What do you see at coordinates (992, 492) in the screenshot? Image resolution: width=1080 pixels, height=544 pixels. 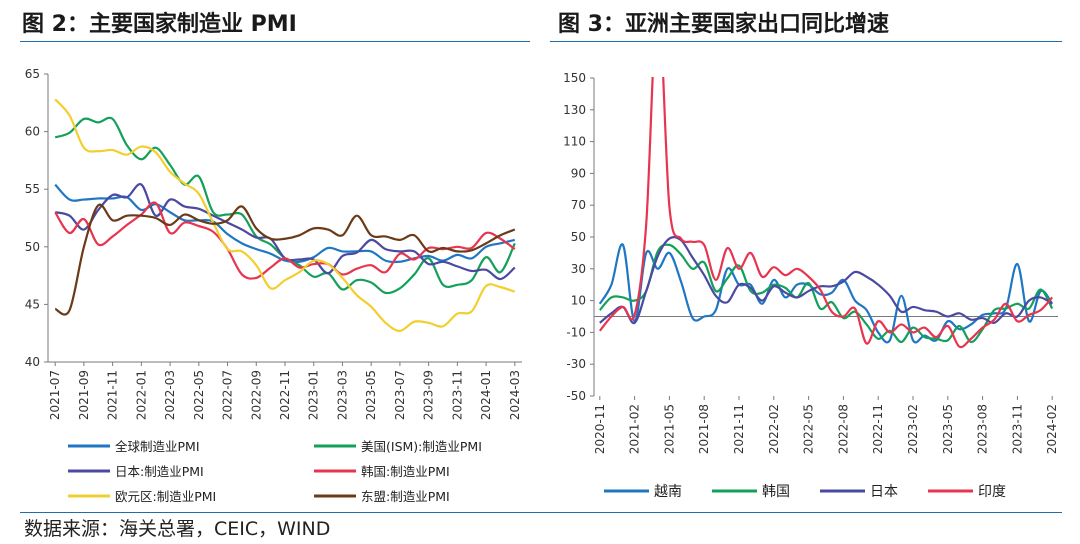 I see `legend-label-3: 印度` at bounding box center [992, 492].